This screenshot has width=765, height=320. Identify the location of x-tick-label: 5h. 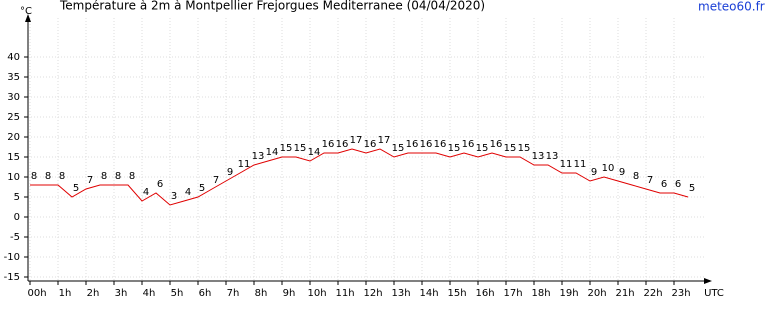
(177, 293).